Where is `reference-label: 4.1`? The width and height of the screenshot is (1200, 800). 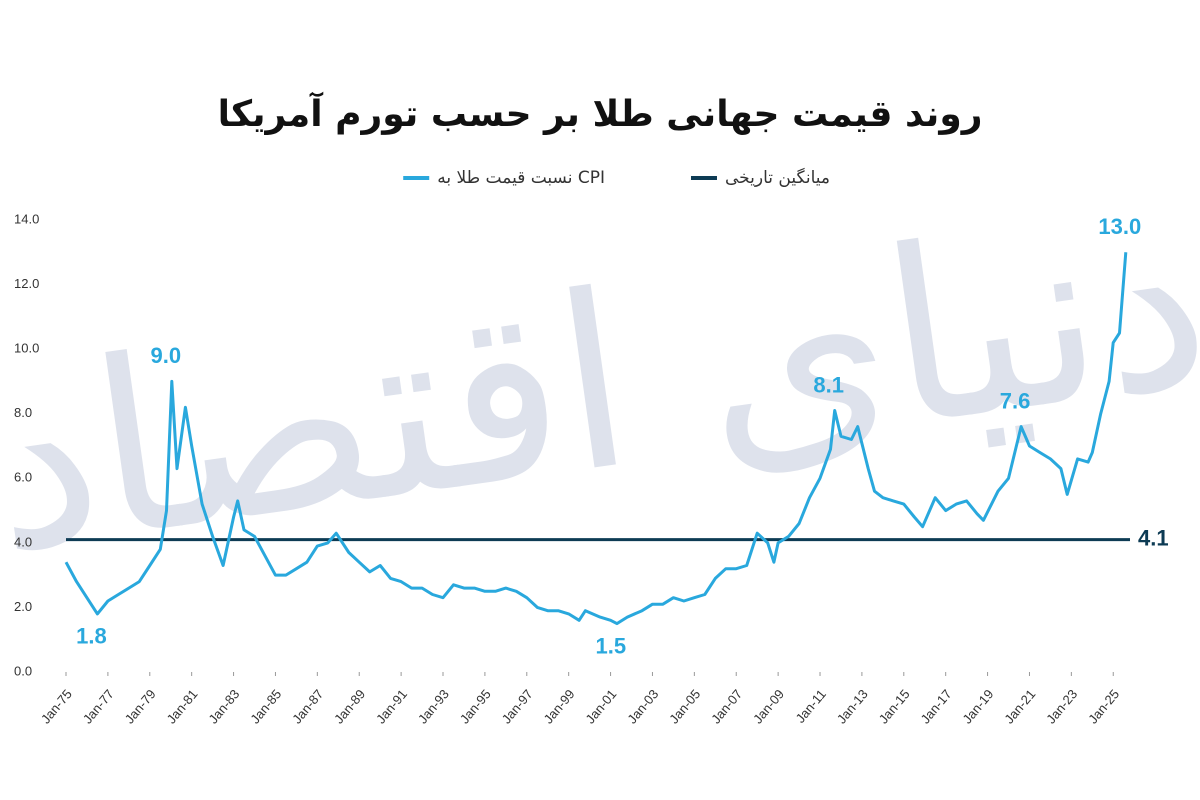 reference-label: 4.1 is located at coordinates (1153, 537).